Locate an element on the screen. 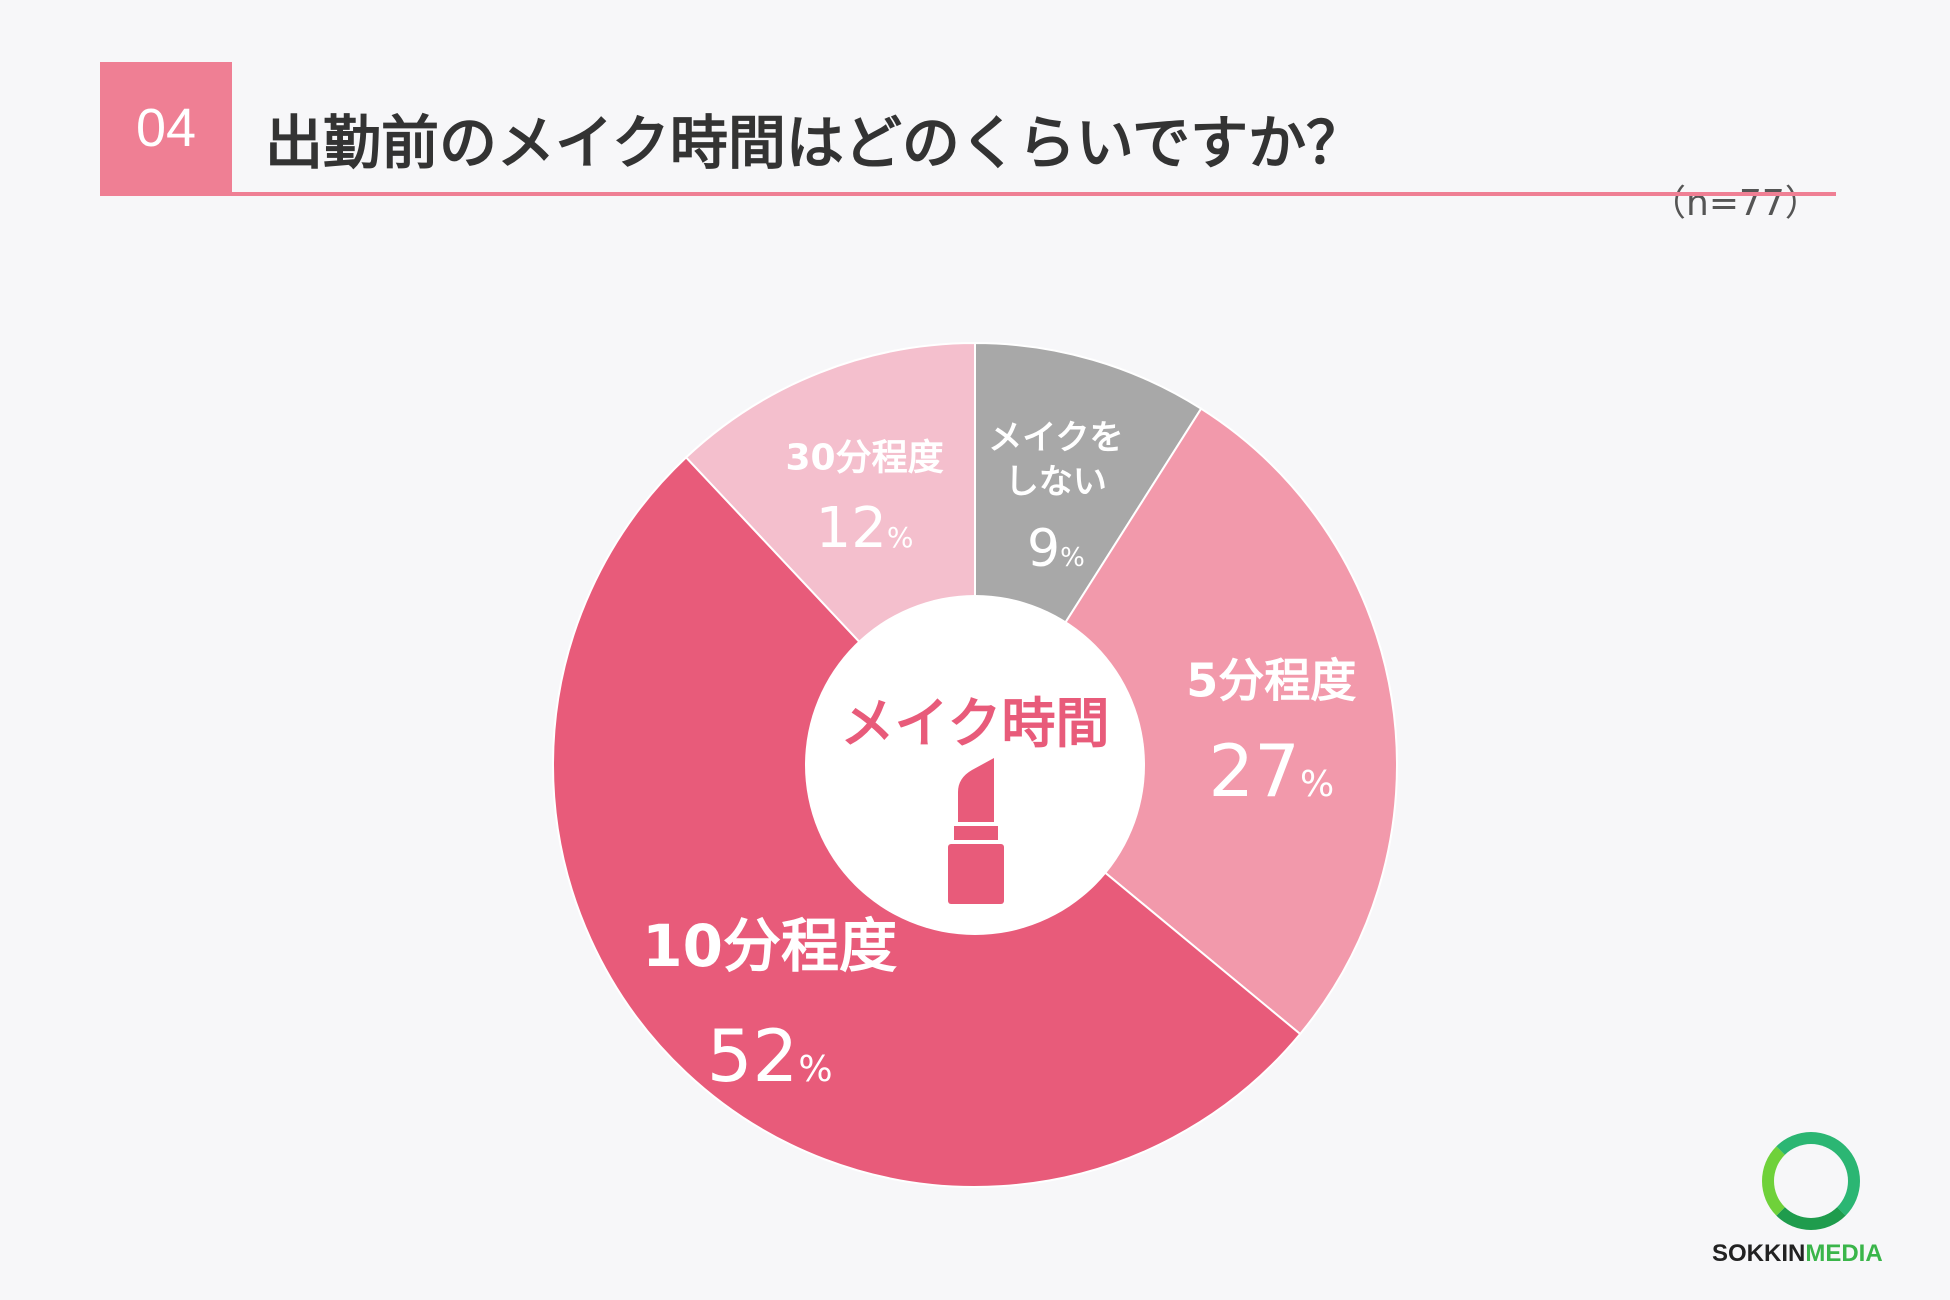 The image size is (1950, 1300). slice-label-1-line-2: しない is located at coordinates (1056, 482).